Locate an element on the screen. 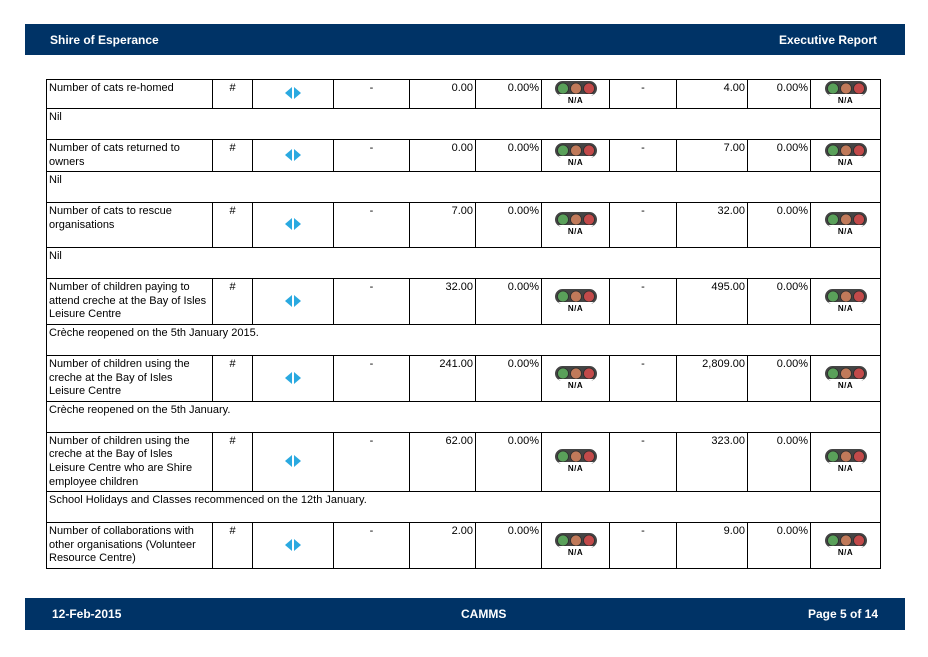  kpi-comment-row: Crèche reopened on the 5th January. is located at coordinates (463, 416).